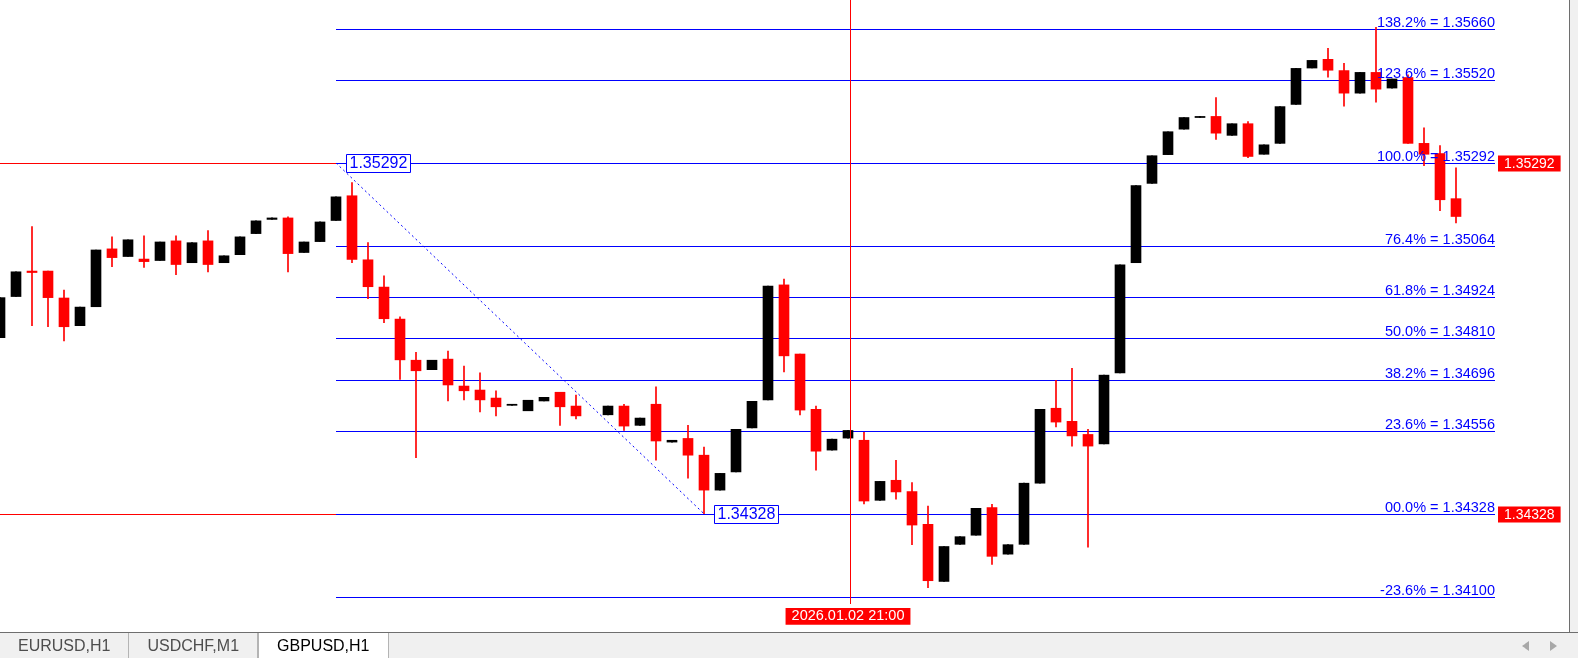 The image size is (1578, 658). I want to click on data-label: 1.34328, so click(746, 514).